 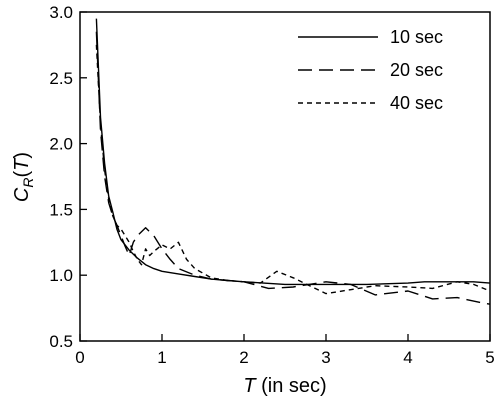 I want to click on x-tick-label: 4, so click(x=407, y=357).